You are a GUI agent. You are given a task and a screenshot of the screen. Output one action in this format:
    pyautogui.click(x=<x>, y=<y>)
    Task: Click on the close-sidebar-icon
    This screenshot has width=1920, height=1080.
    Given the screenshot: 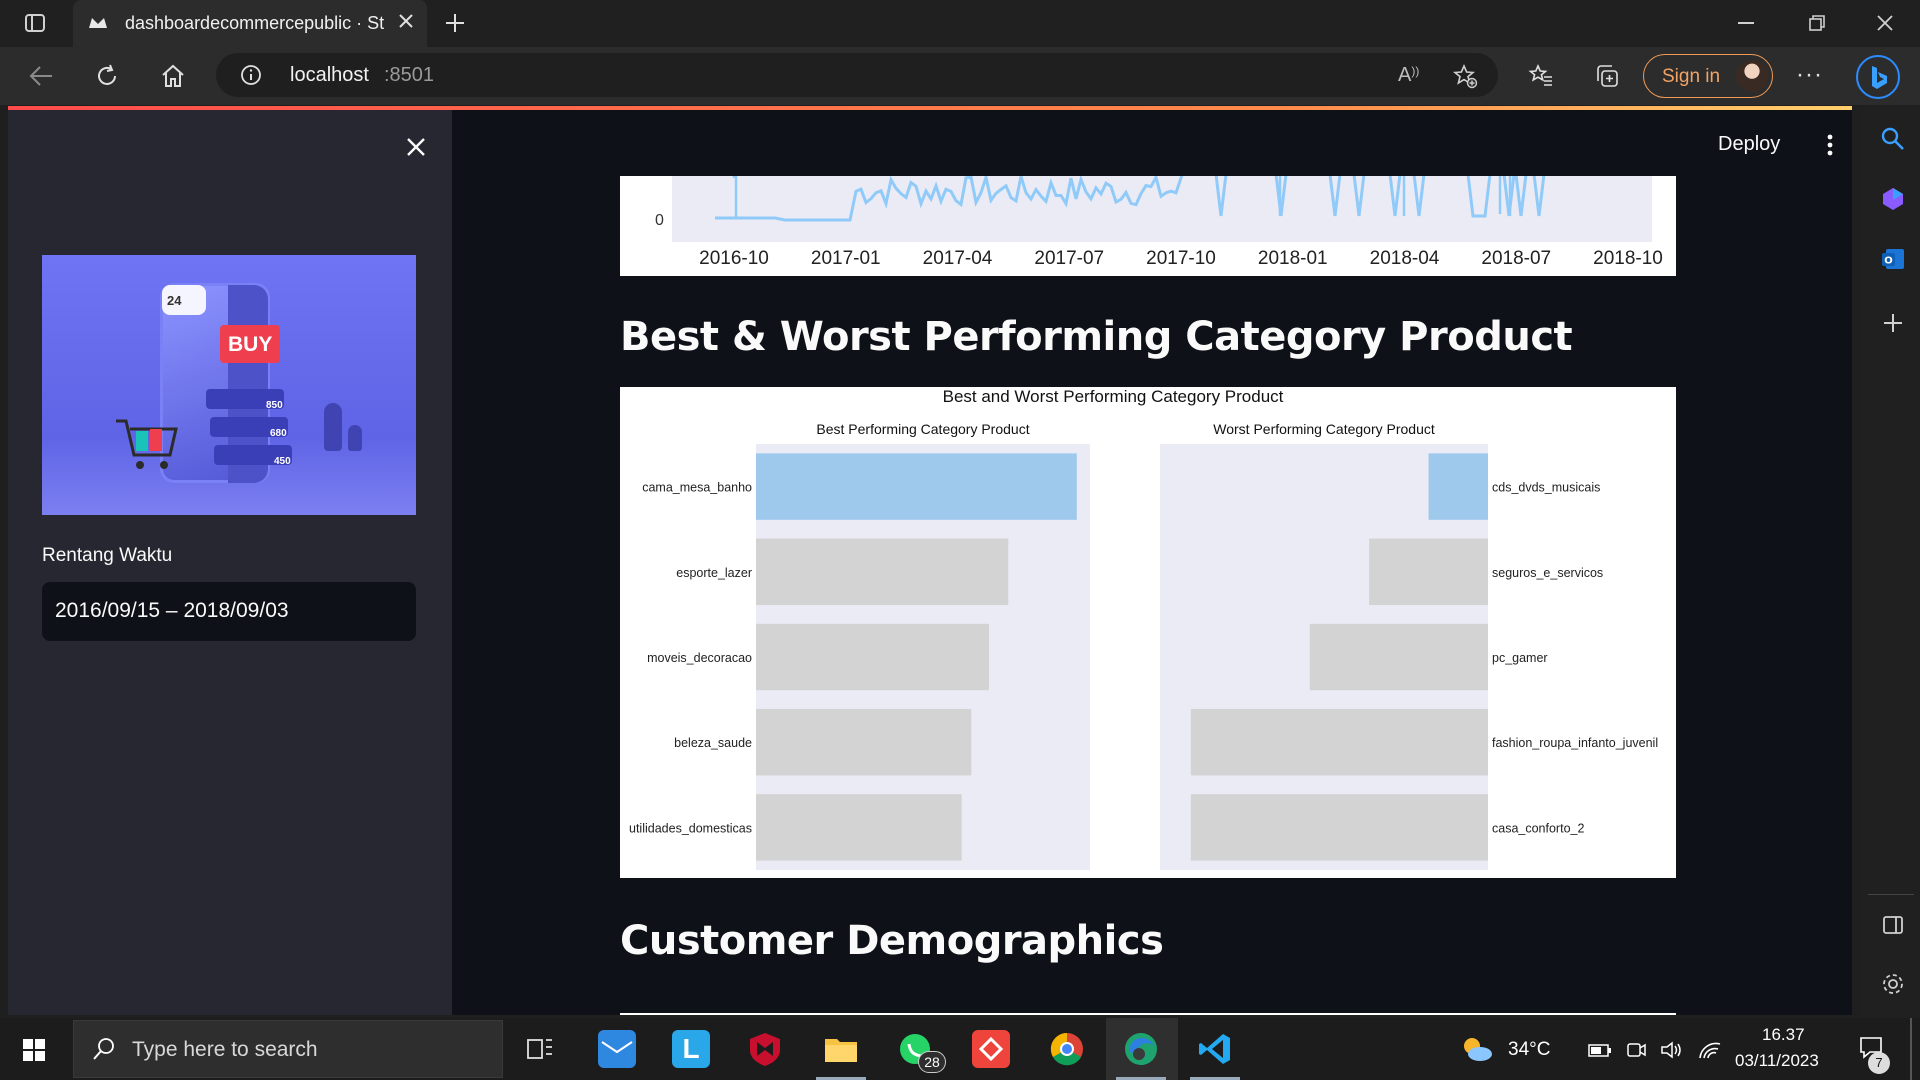 What is the action you would take?
    pyautogui.click(x=416, y=149)
    